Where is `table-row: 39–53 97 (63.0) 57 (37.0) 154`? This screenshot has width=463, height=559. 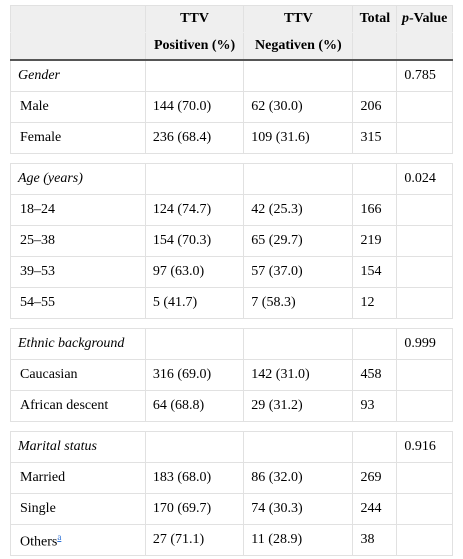
table-row: 39–53 97 (63.0) 57 (37.0) 154 is located at coordinates (231, 272).